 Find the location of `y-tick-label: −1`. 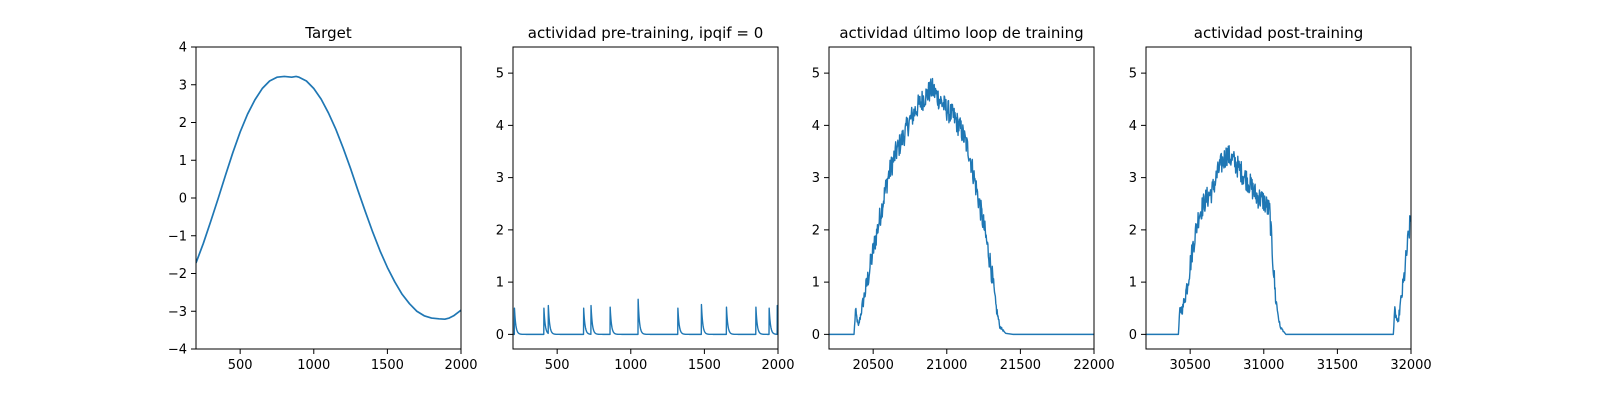

y-tick-label: −1 is located at coordinates (177, 236).